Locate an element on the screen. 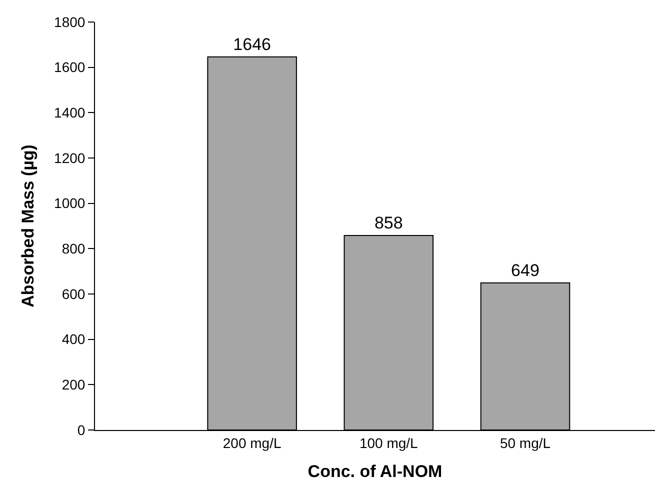  y-axis-title: Absorbed Mass (µg) is located at coordinates (28, 226).